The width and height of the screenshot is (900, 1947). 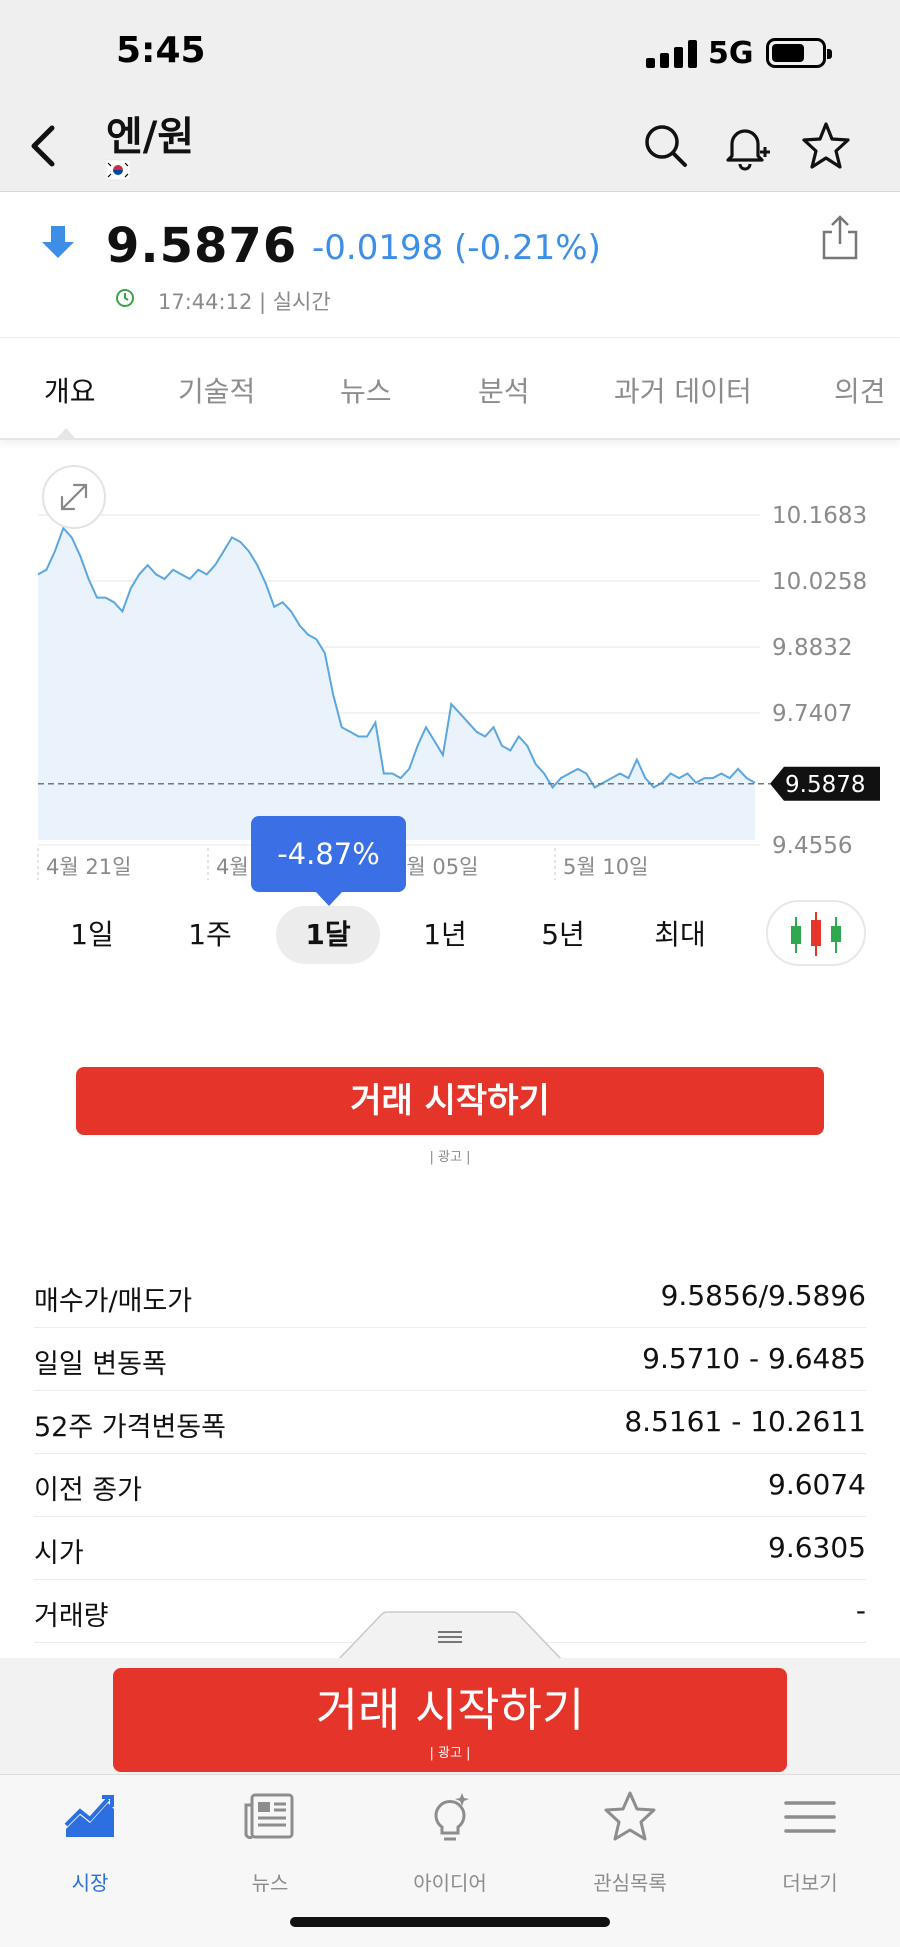 I want to click on candlestick-toggle-button, so click(x=816, y=933).